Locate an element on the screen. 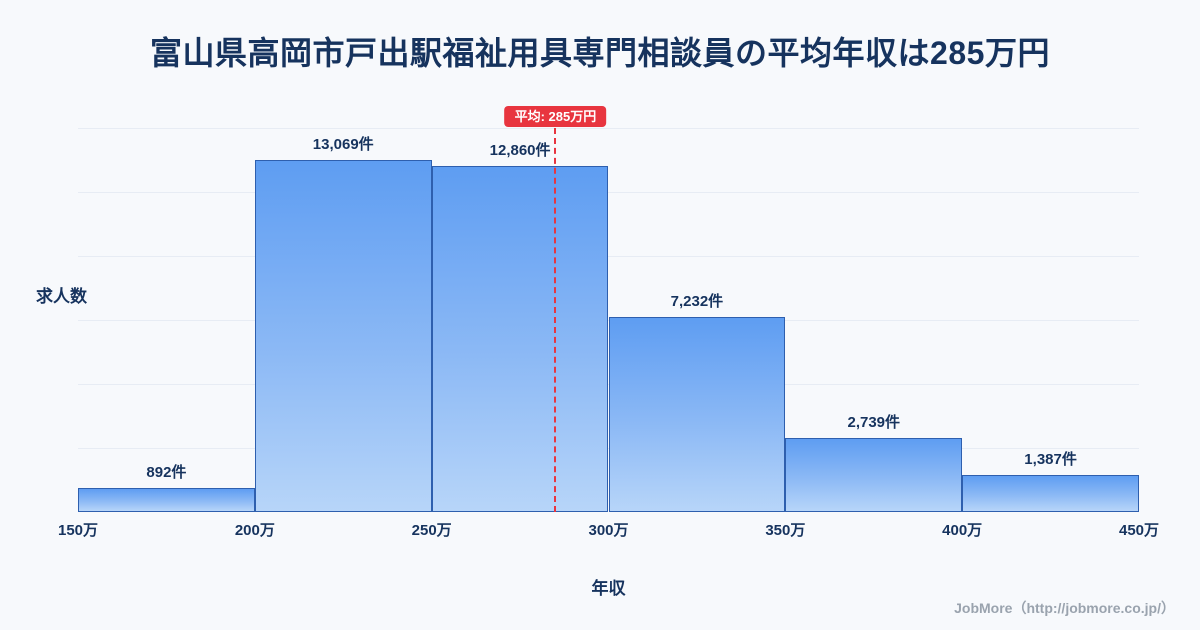  average-badge: 平均: 285万円 is located at coordinates (555, 116).